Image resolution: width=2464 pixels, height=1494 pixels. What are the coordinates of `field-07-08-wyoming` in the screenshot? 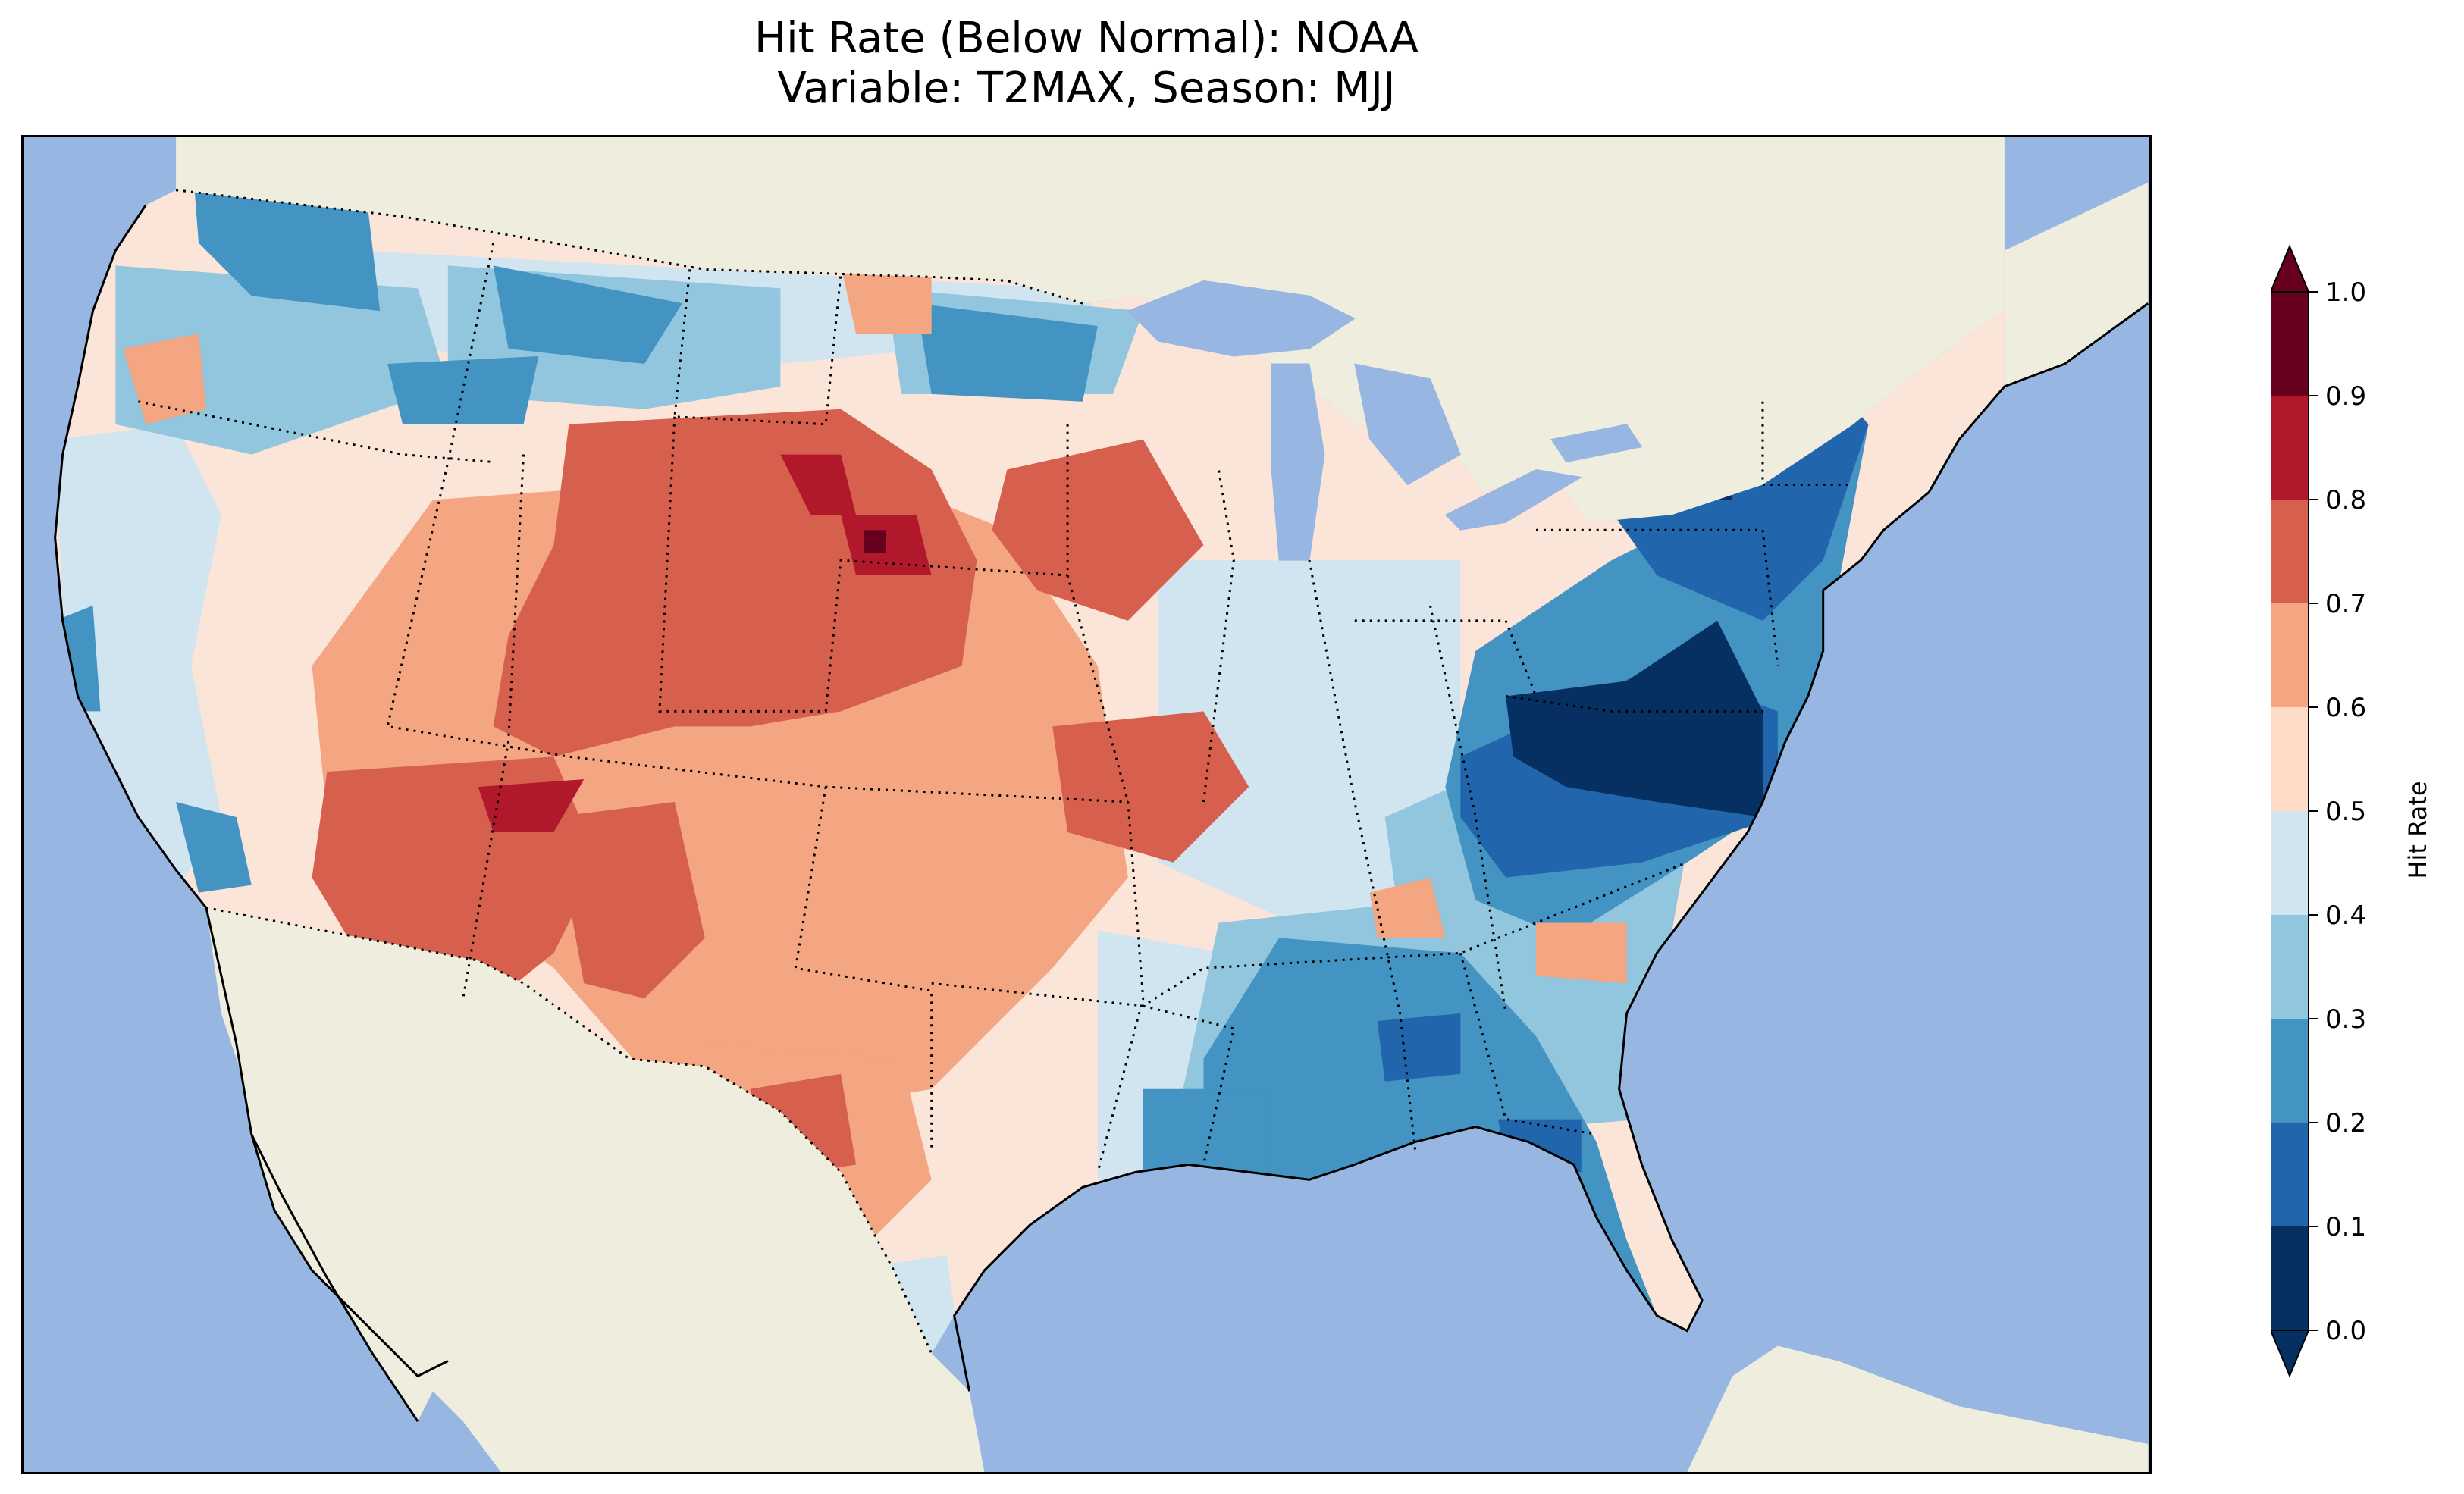 It's located at (735, 583).